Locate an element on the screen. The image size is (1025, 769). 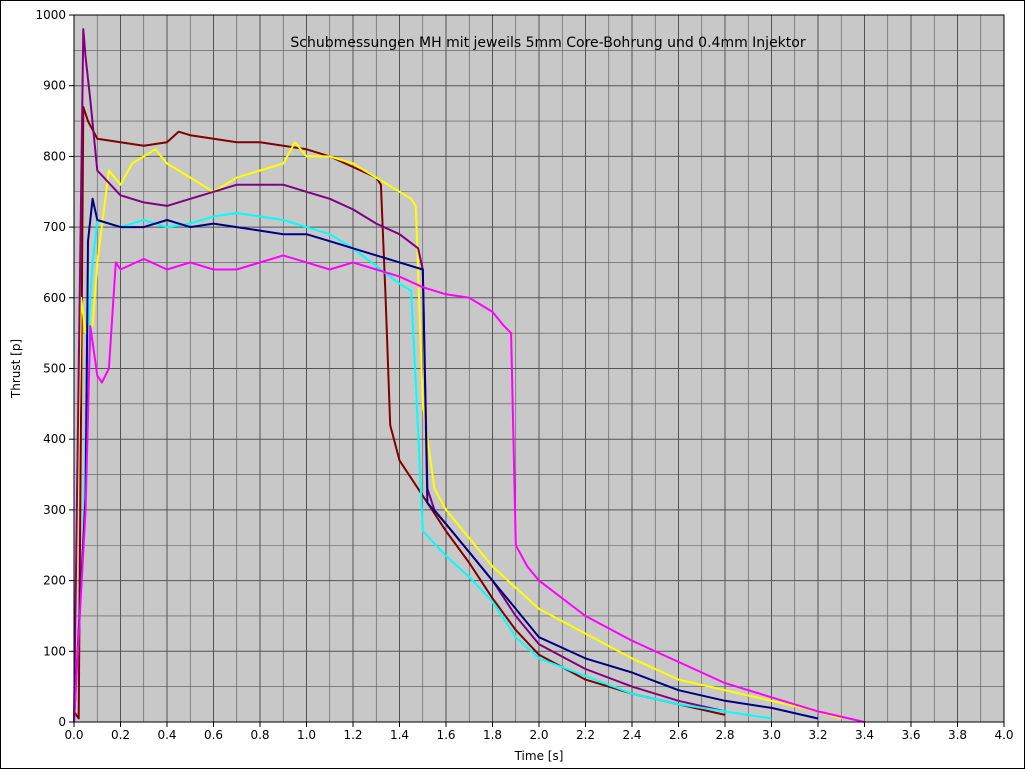
y-tick-label: 600 is located at coordinates (54, 298).